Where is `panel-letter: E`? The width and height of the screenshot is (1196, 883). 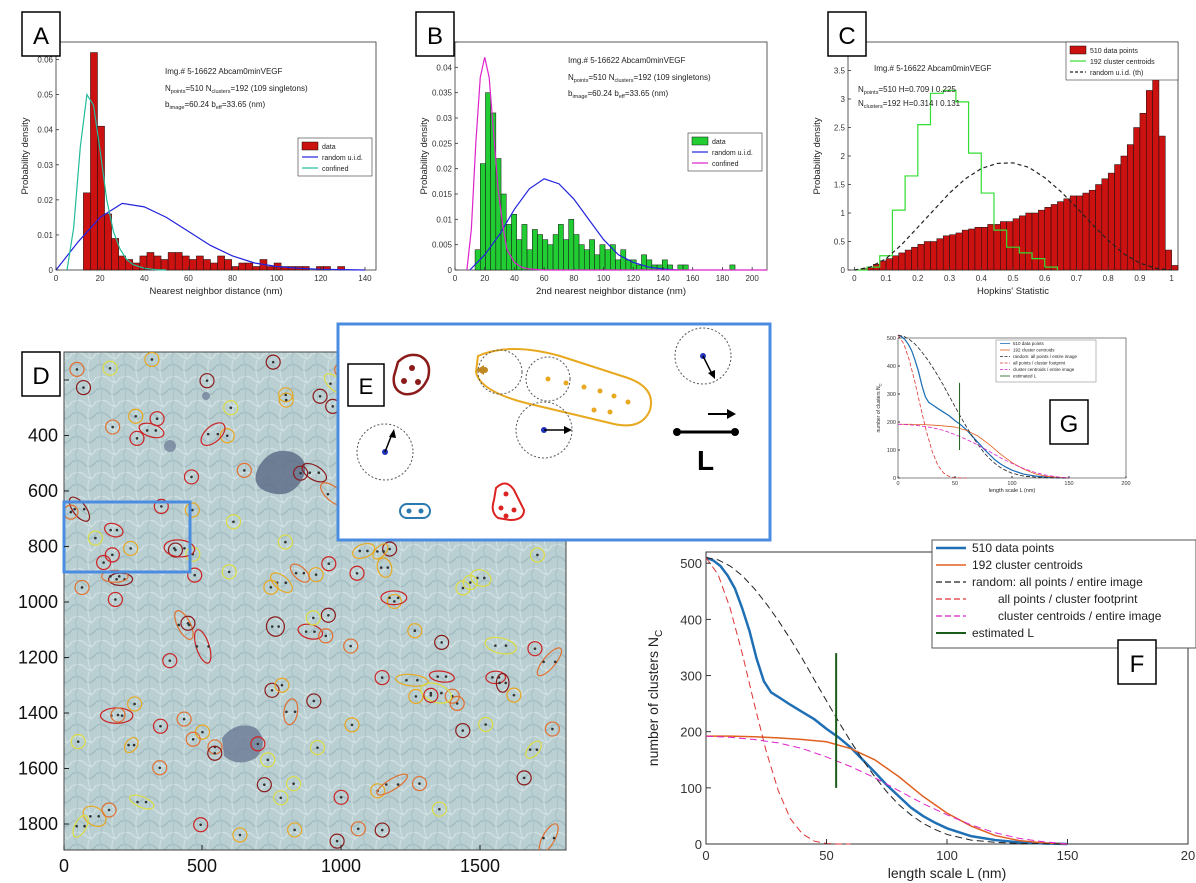
panel-letter: E is located at coordinates (366, 386).